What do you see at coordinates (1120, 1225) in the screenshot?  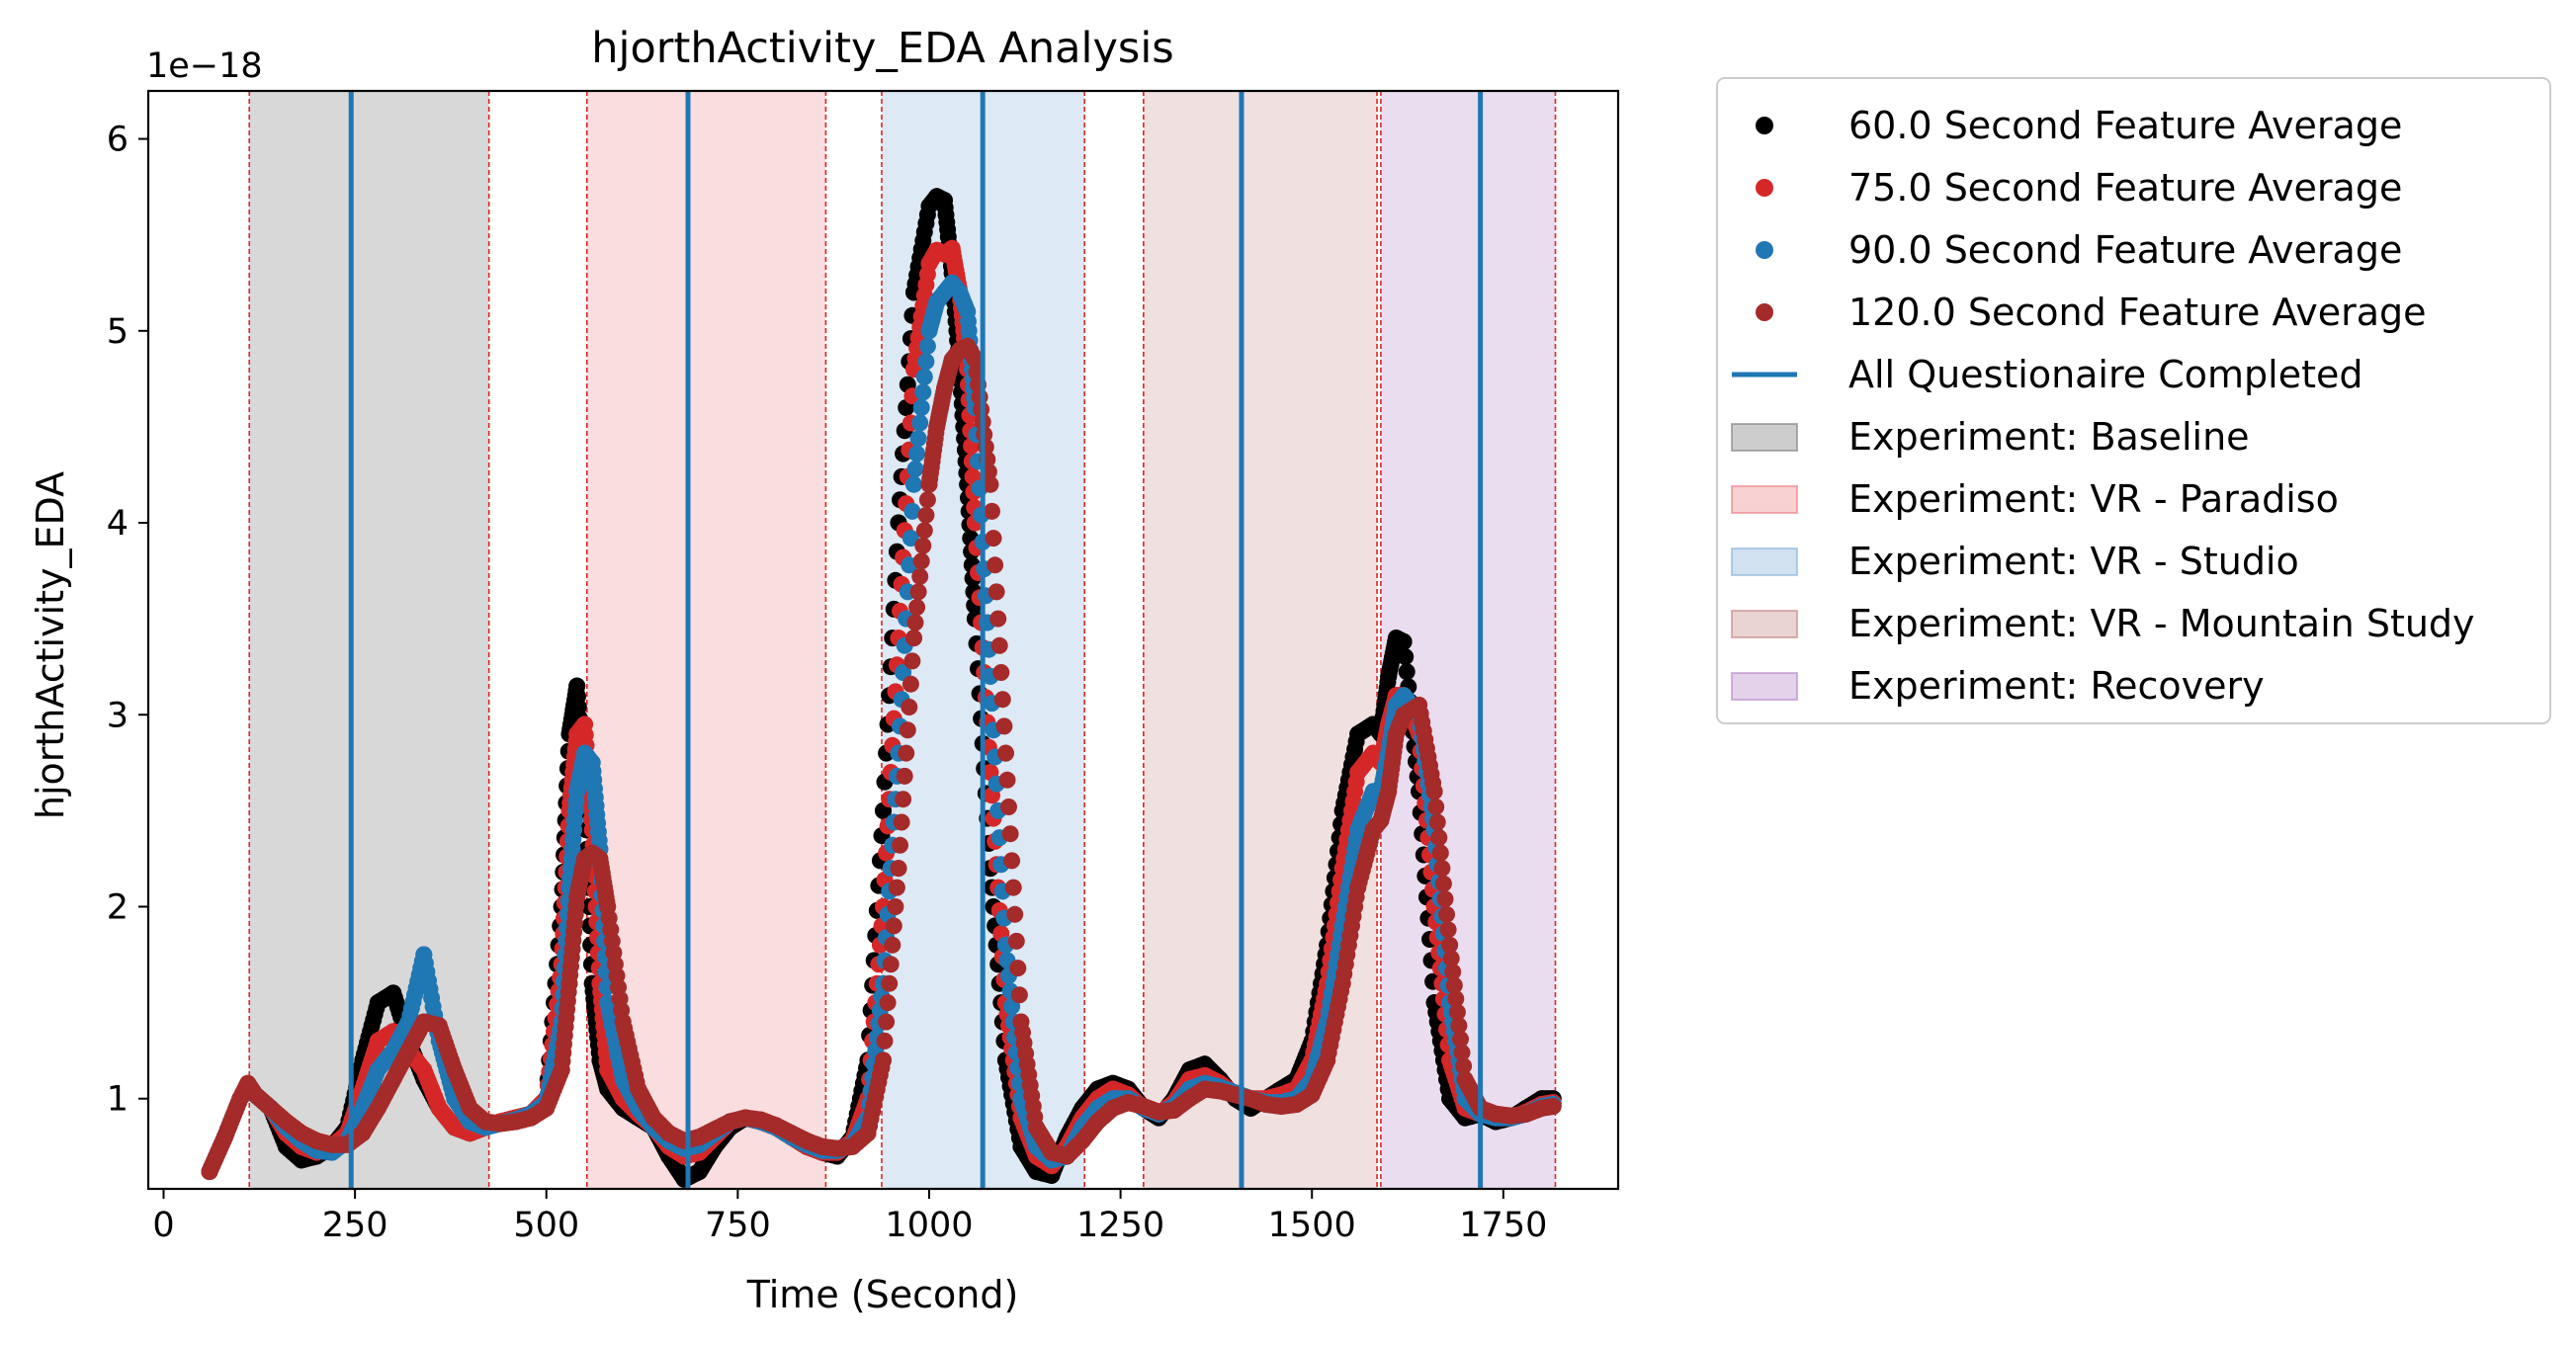 I see `x-tick-label-5: 1250` at bounding box center [1120, 1225].